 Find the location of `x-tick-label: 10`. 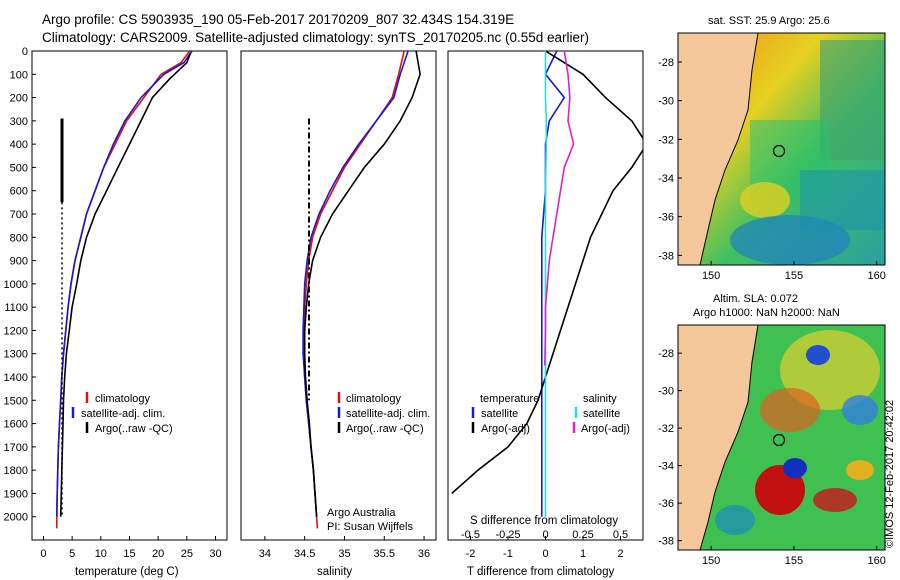

x-tick-label: 10 is located at coordinates (101, 554).